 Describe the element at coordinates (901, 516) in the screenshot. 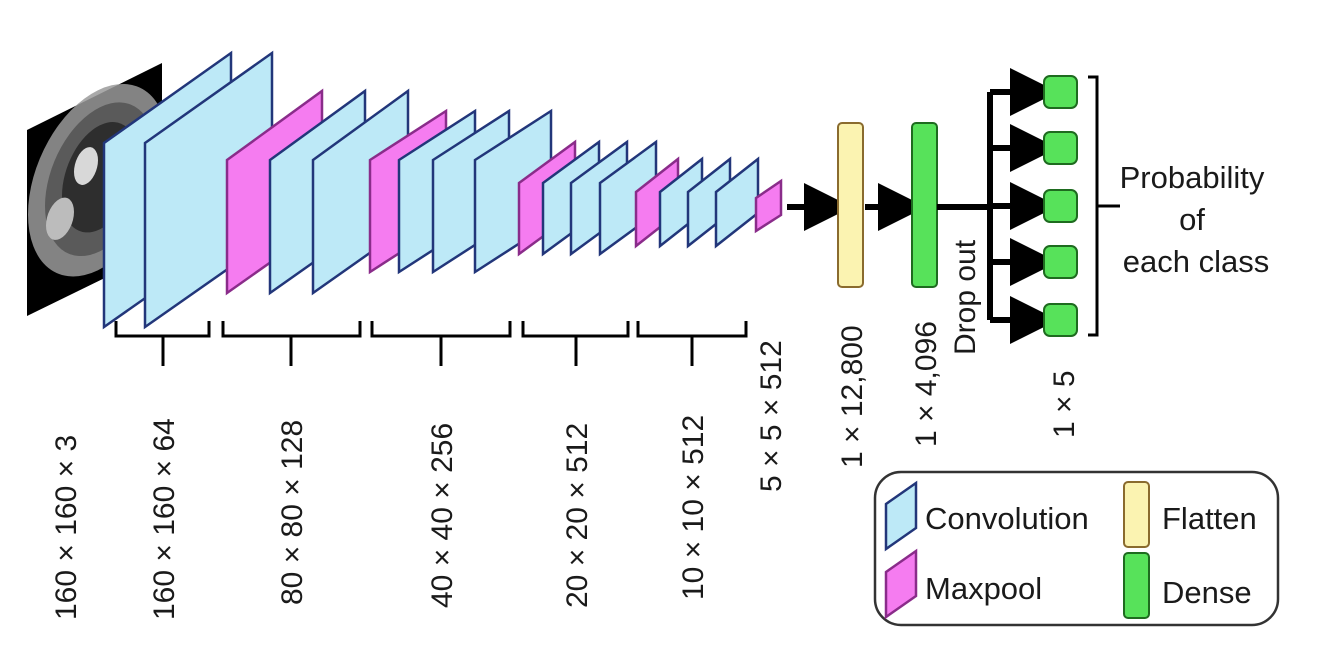

I see `legend-convolution-swatch` at that location.